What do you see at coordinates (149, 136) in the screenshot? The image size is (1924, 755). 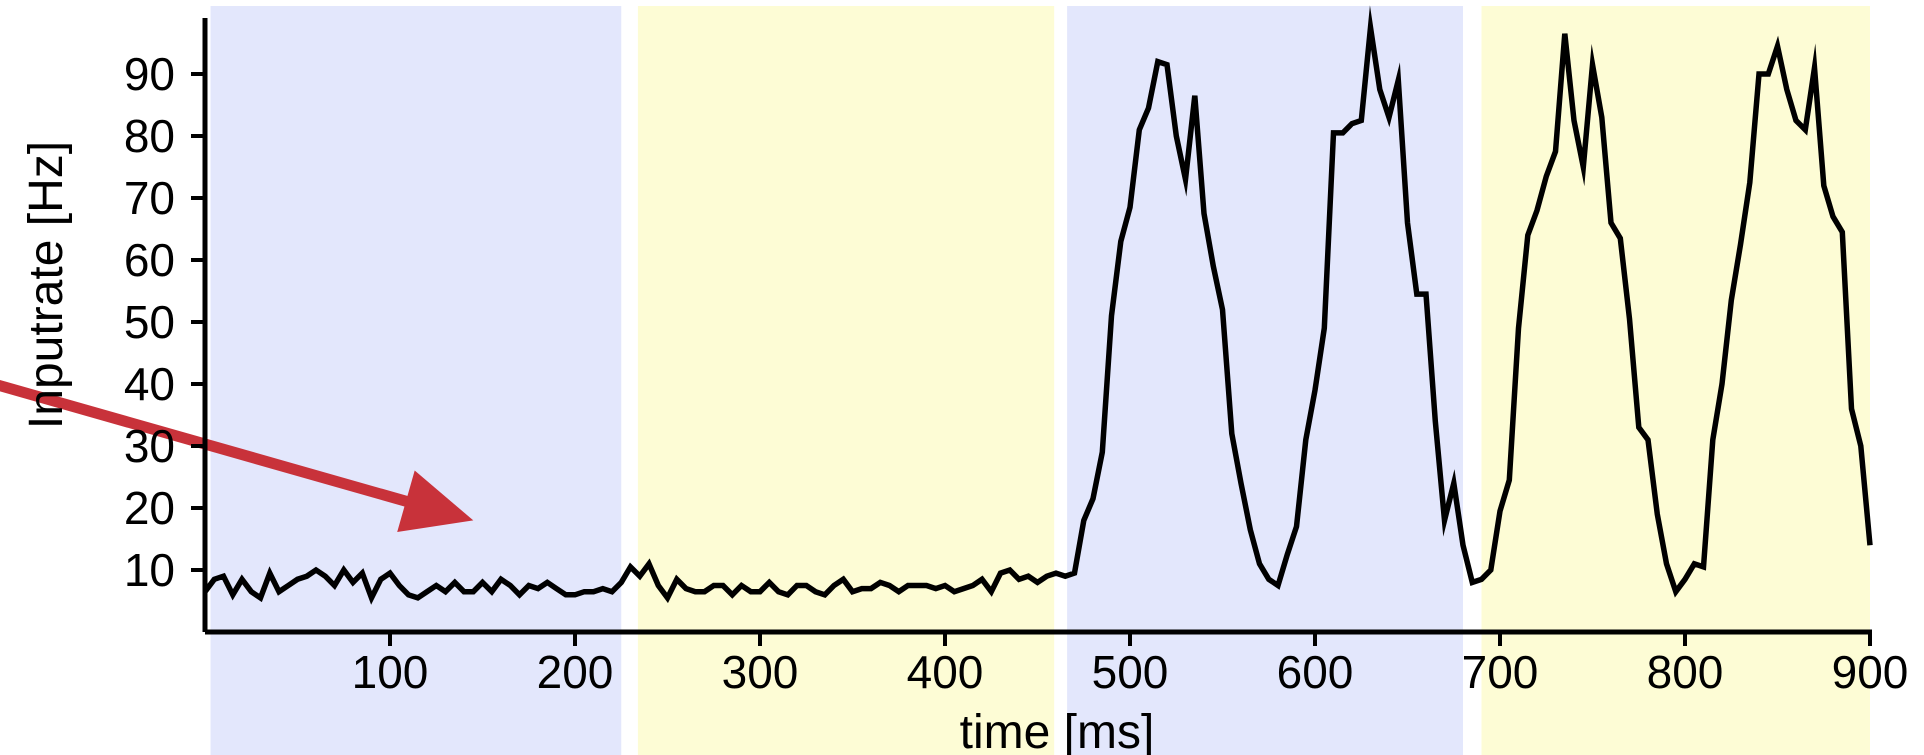 I see `y-tick-label: 80` at bounding box center [149, 136].